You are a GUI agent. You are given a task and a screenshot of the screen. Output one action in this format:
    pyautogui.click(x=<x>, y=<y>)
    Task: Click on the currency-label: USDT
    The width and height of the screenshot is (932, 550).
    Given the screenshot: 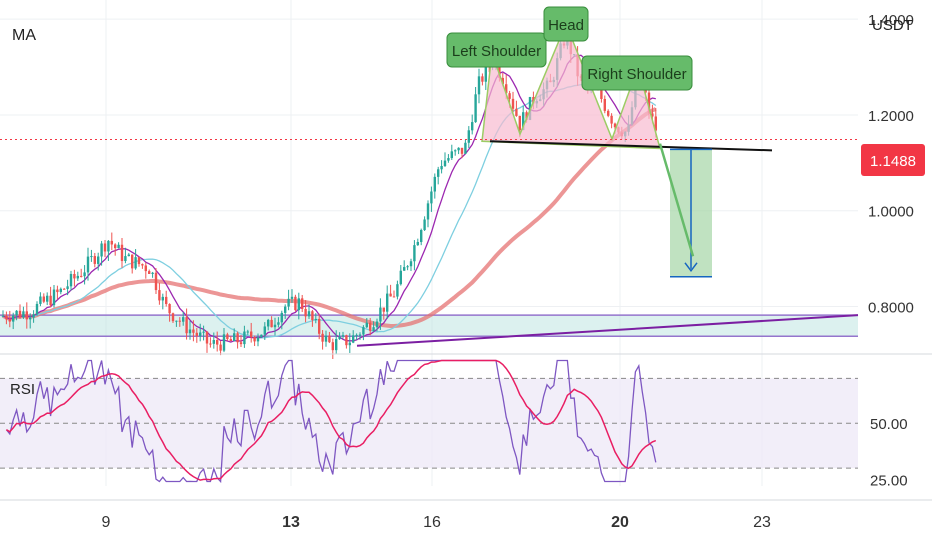 What is the action you would take?
    pyautogui.click(x=892, y=25)
    